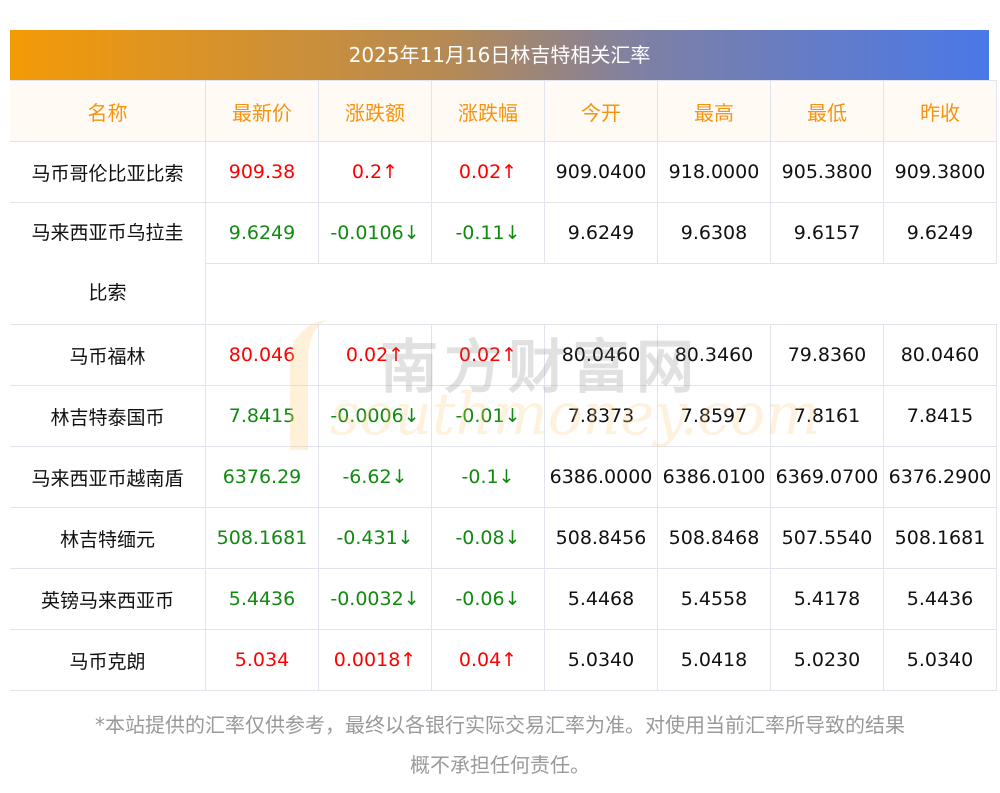 This screenshot has height=793, width=1000. I want to click on column-header: 最新价, so click(262, 111).